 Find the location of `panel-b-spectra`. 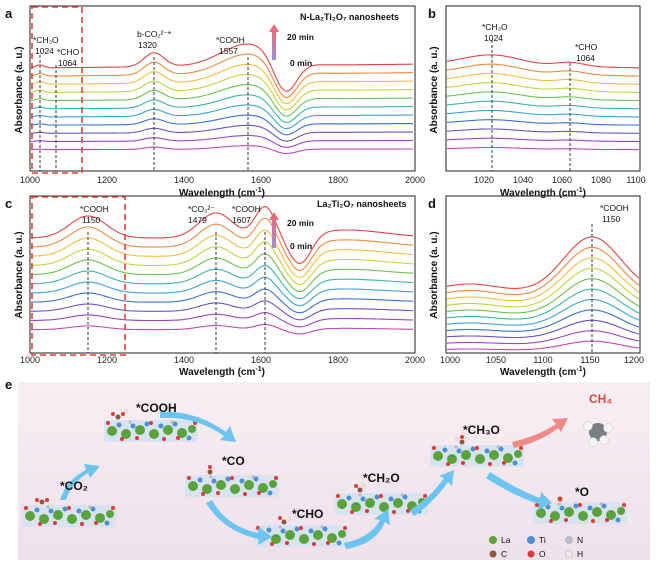

panel-b-spectra is located at coordinates (543, 102).